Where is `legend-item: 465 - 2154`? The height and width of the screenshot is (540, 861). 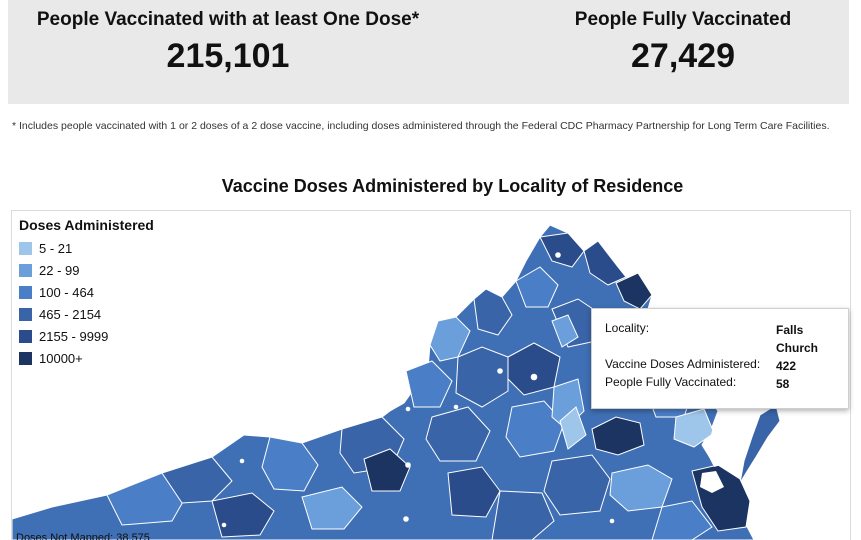 legend-item: 465 - 2154 is located at coordinates (86, 314).